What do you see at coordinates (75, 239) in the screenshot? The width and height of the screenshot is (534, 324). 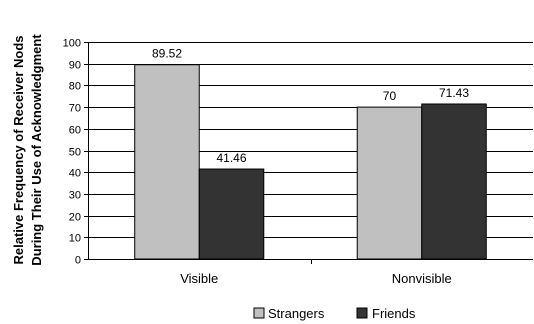 I see `y-tick-label: 10` at bounding box center [75, 239].